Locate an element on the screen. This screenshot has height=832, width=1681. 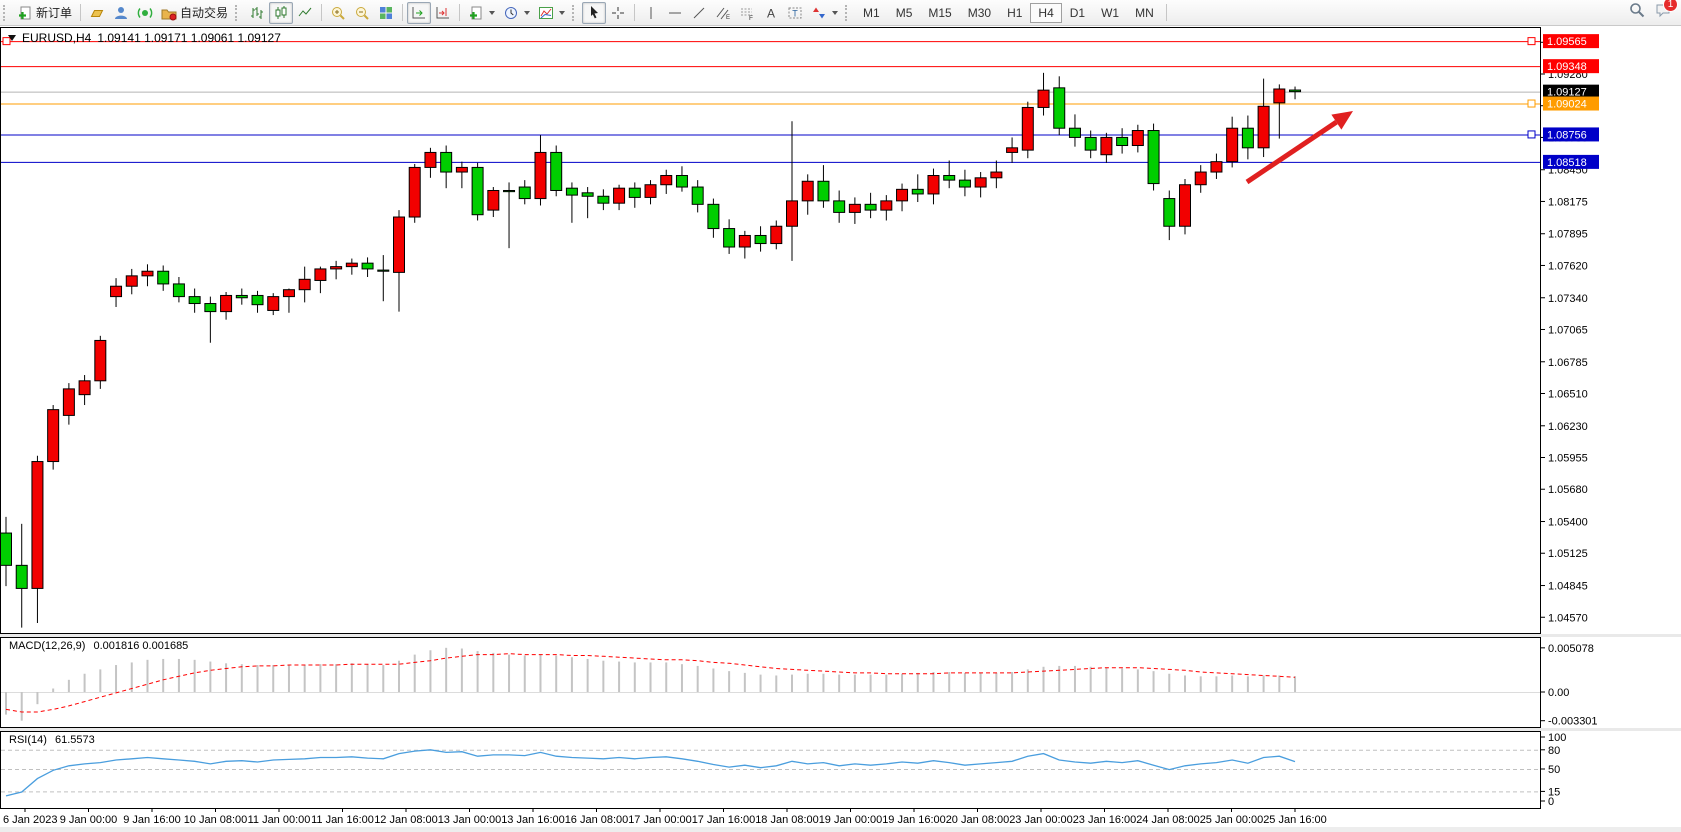
tab-timeframe-m5: M5 is located at coordinates (904, 12).